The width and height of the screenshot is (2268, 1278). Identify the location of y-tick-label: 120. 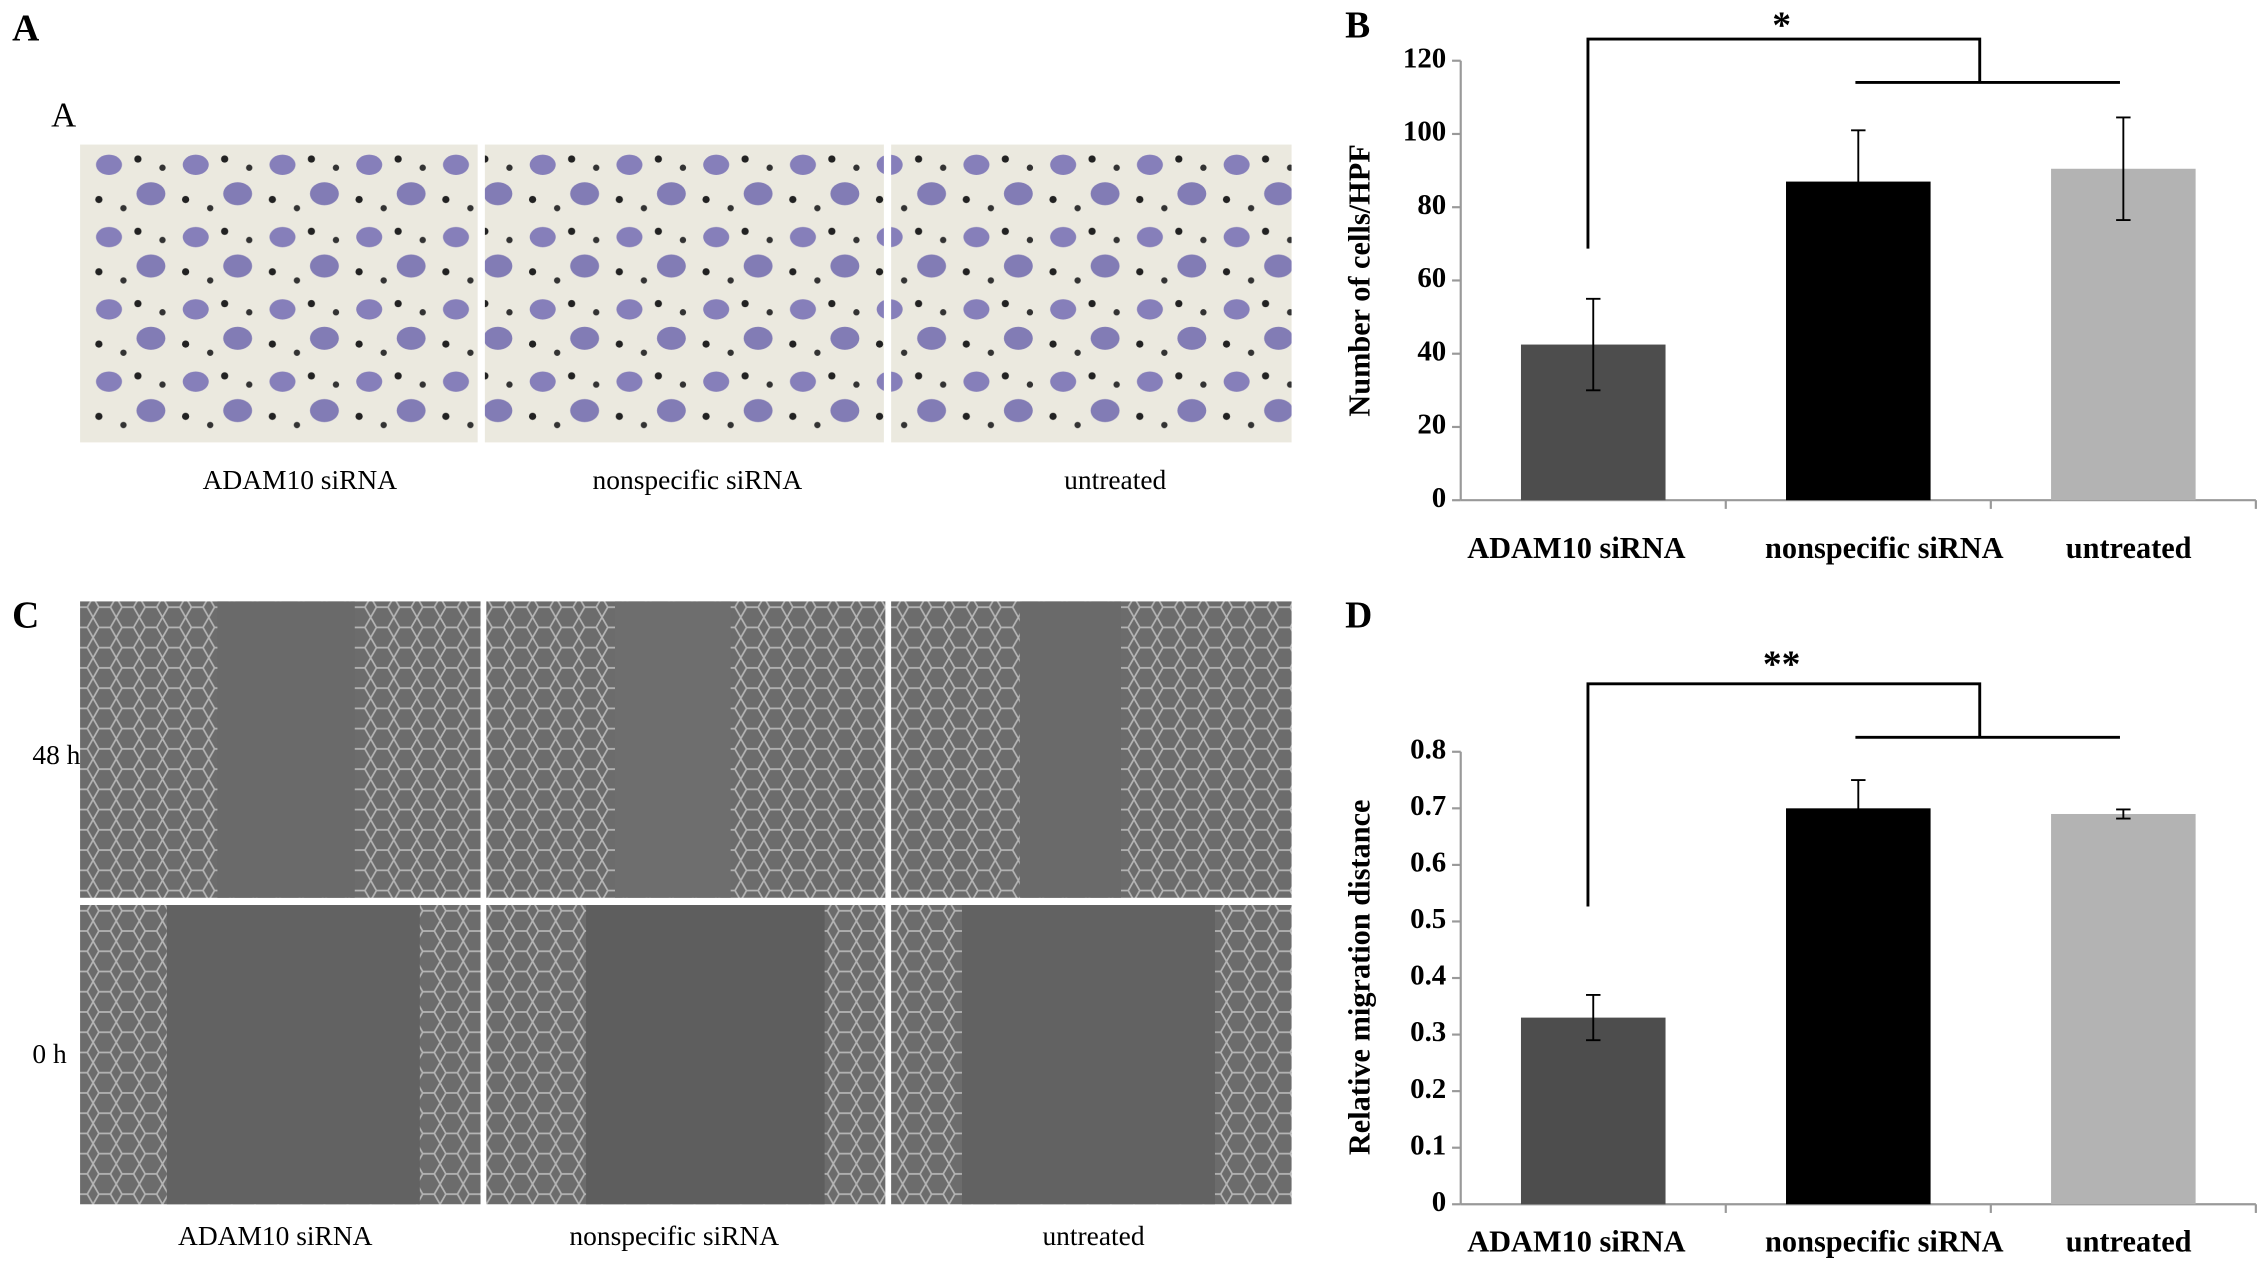
(1424, 58).